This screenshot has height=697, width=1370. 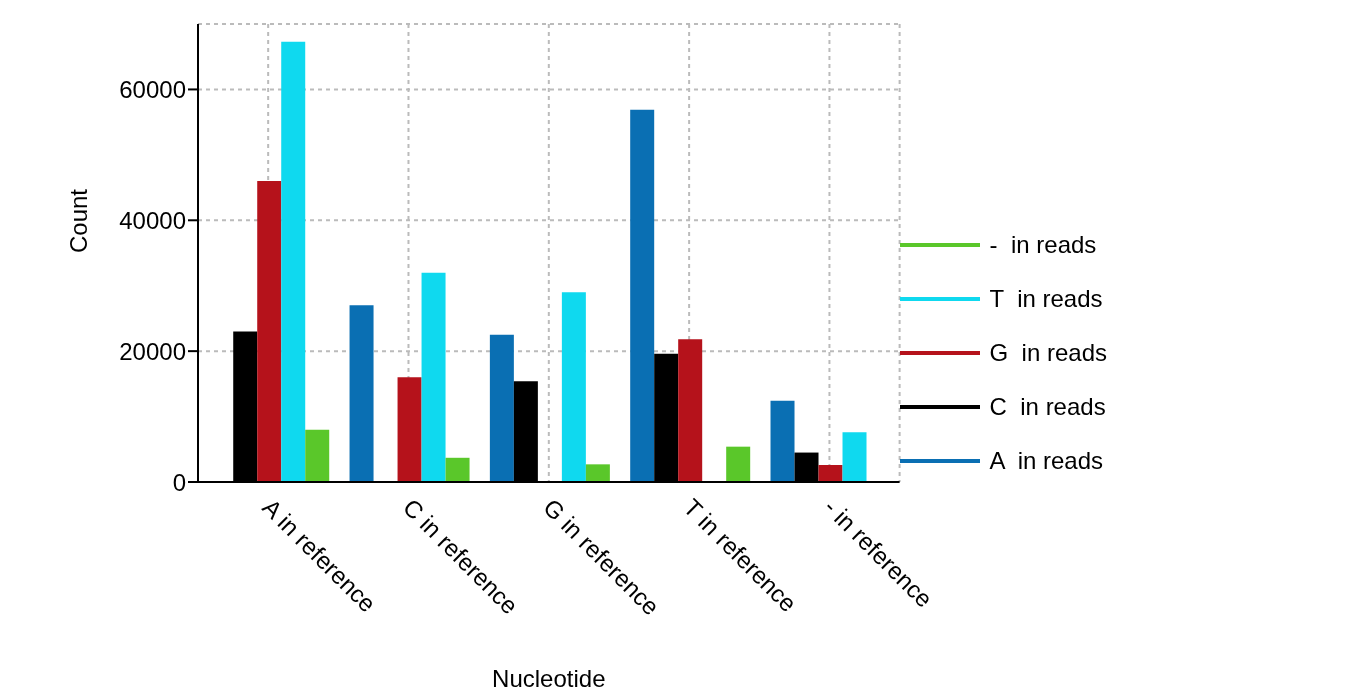 What do you see at coordinates (1046, 460) in the screenshot?
I see `legend-label: A in reads` at bounding box center [1046, 460].